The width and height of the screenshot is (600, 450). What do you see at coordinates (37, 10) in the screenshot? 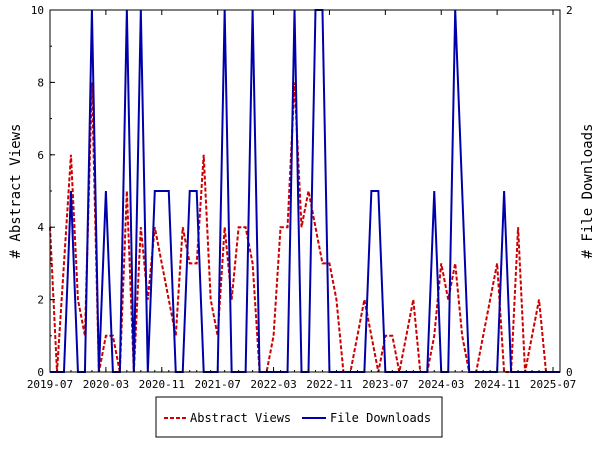
I see `y-tick-label: 10` at bounding box center [37, 10].